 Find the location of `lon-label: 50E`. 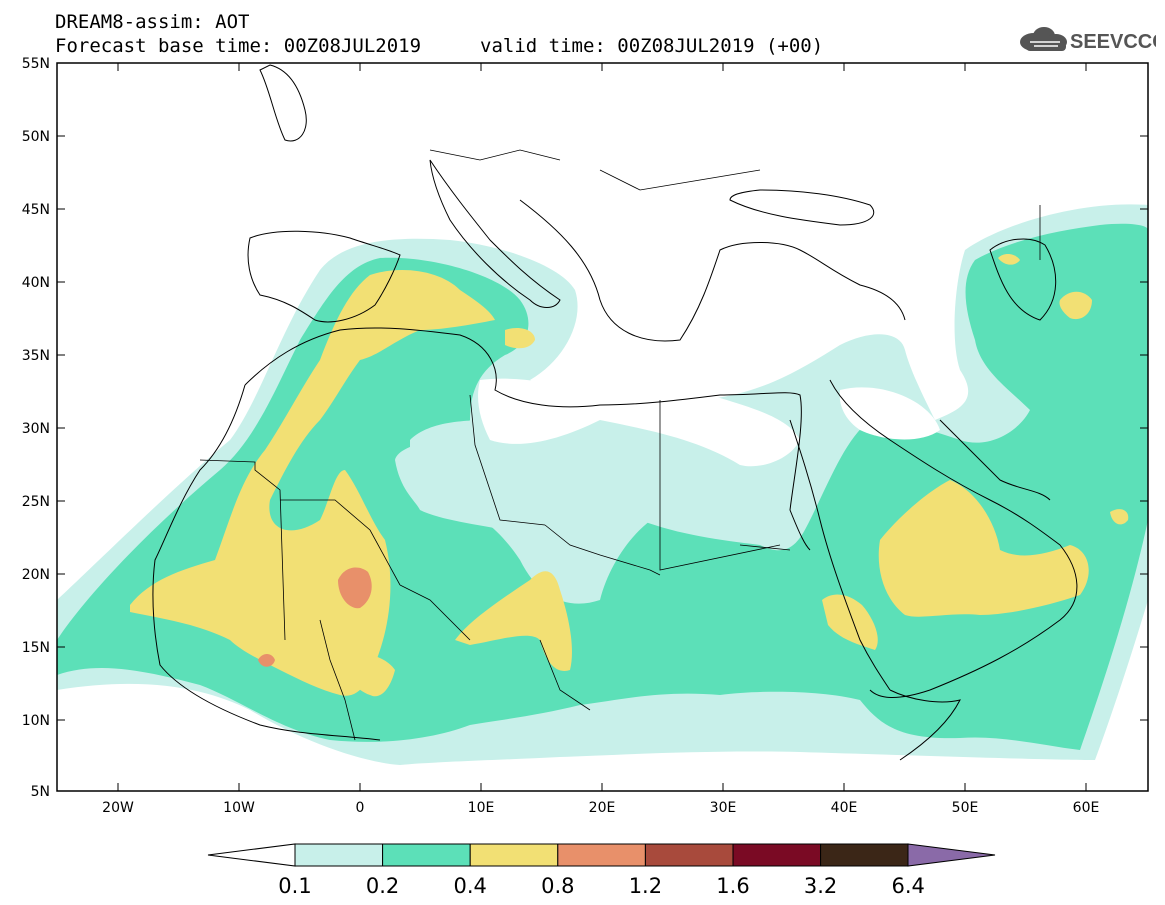

lon-label: 50E is located at coordinates (965, 808).